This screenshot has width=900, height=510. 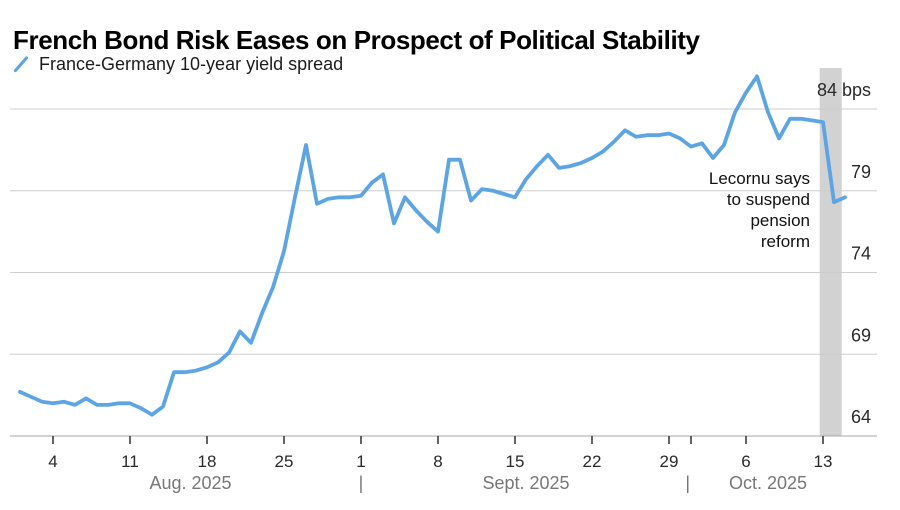 What do you see at coordinates (759, 178) in the screenshot?
I see `annotation-line: Lecornu says` at bounding box center [759, 178].